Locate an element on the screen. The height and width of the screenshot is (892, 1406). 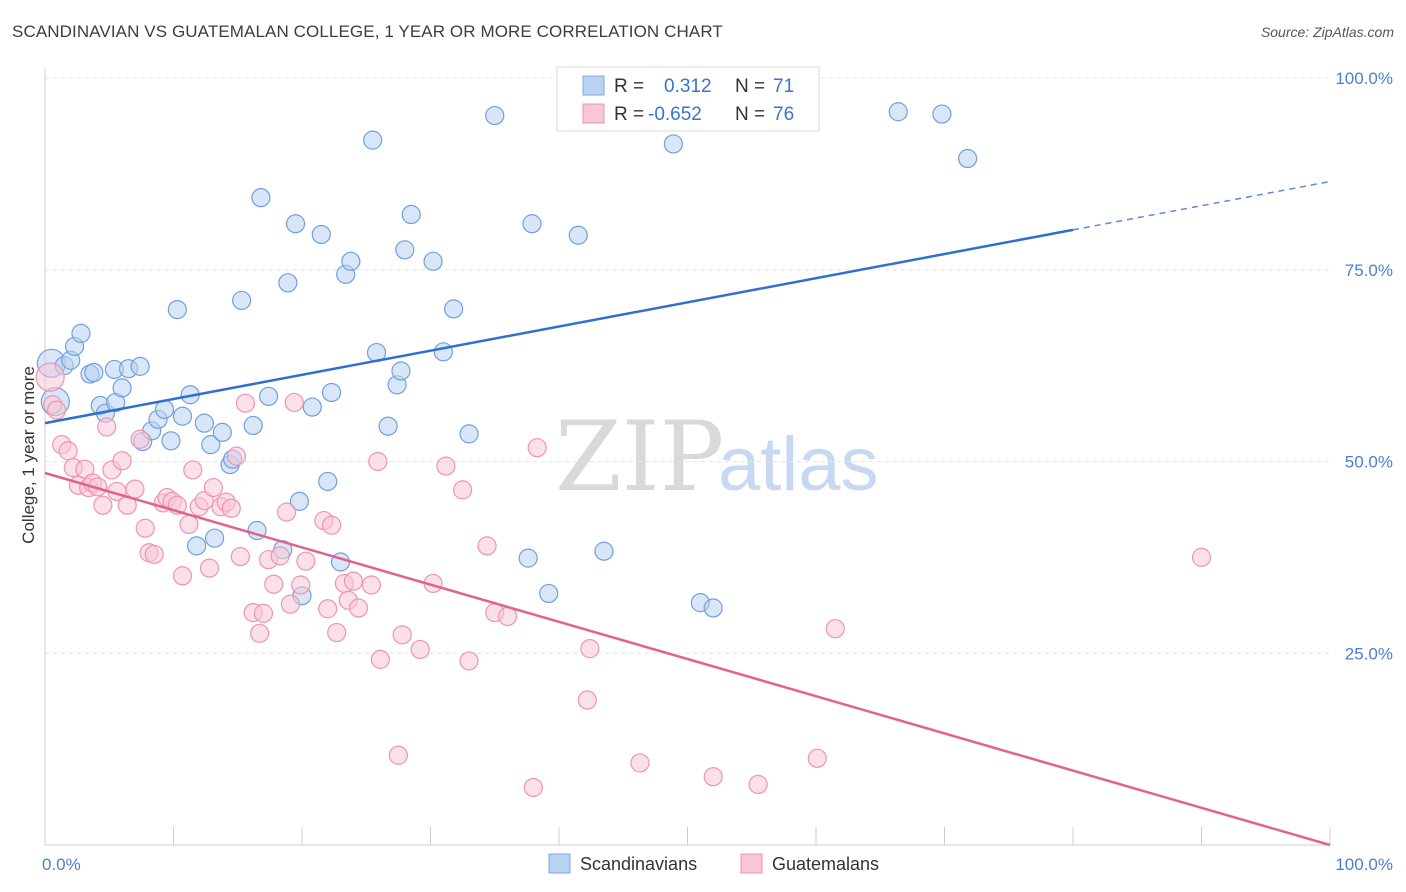
watermark-zip: ZIP is located at coordinates (639, 457).